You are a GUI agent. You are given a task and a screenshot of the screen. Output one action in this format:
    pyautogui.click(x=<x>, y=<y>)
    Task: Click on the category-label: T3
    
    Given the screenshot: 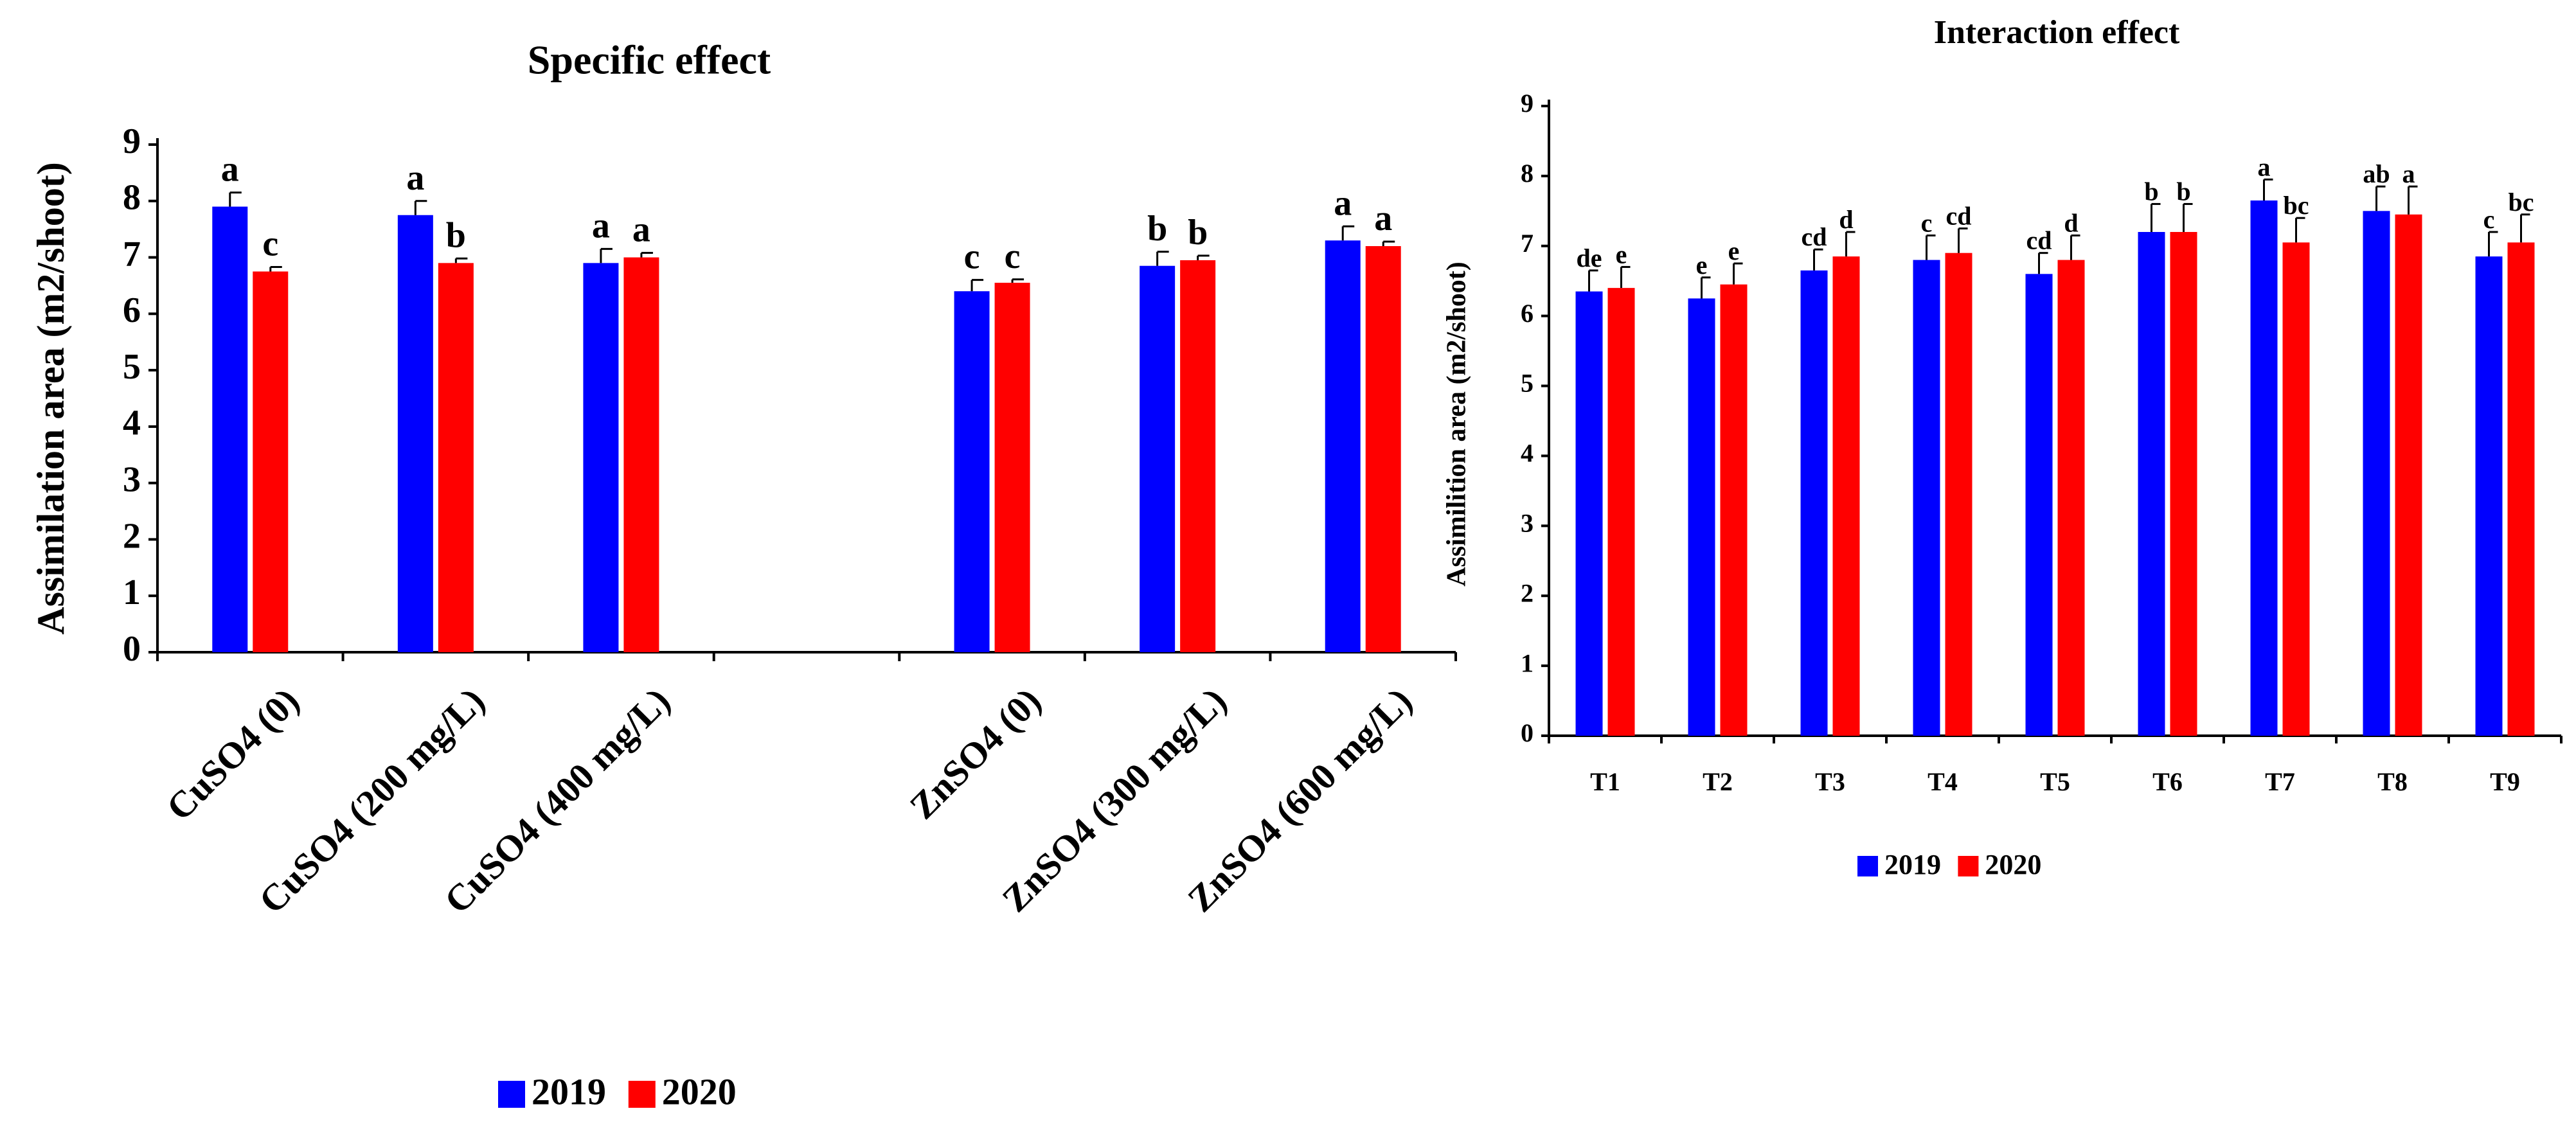 What is the action you would take?
    pyautogui.click(x=1830, y=781)
    